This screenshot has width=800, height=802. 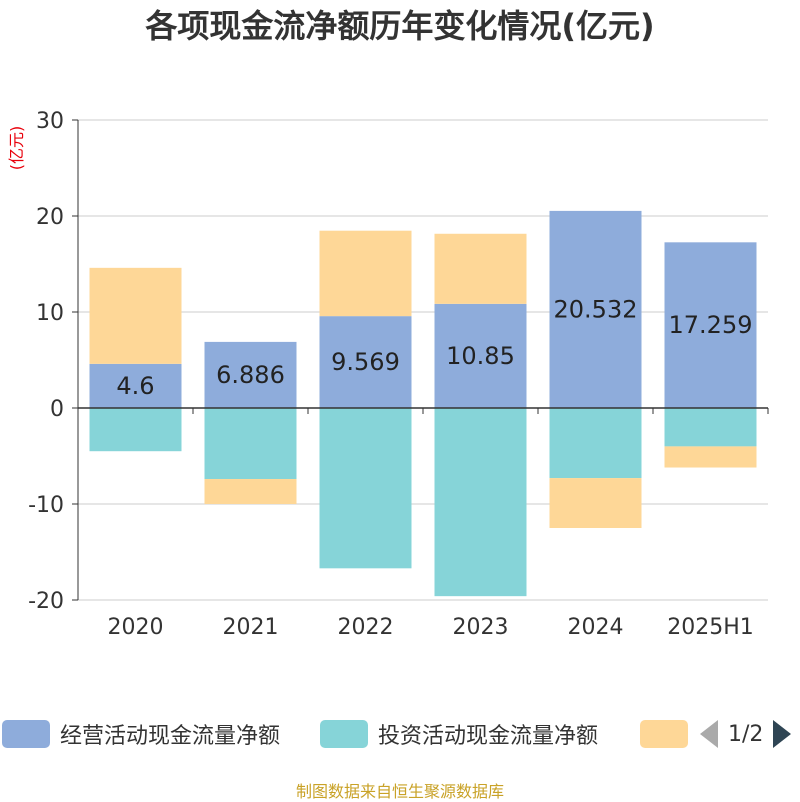 I want to click on bar-2-2022, so click(x=365, y=273).